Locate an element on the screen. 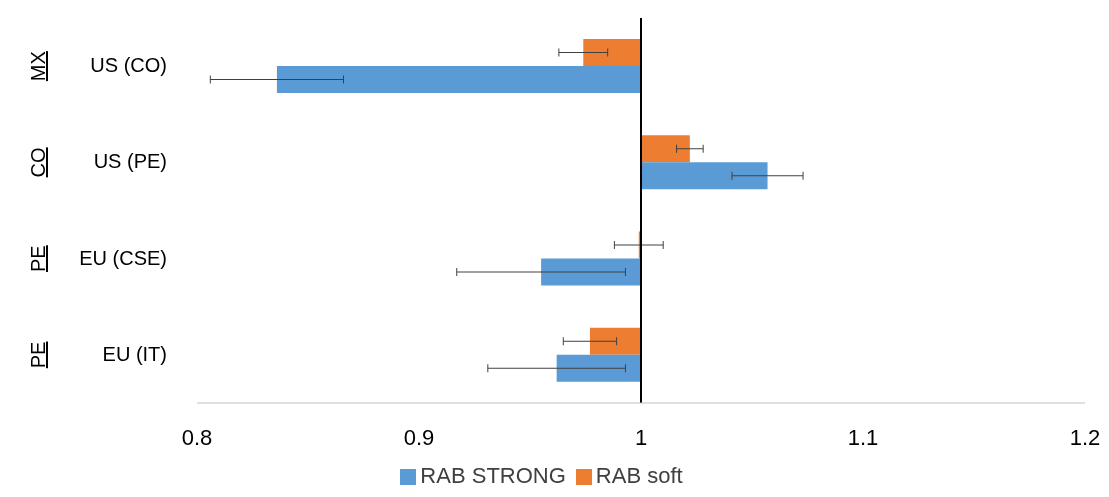  y-tick-label: EU (IT) is located at coordinates (134, 353).